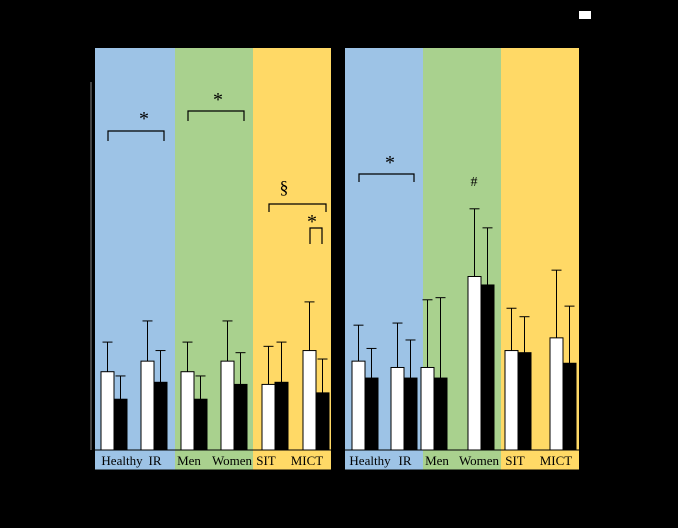 This screenshot has width=678, height=528. I want to click on significance-mark: §, so click(284, 187).